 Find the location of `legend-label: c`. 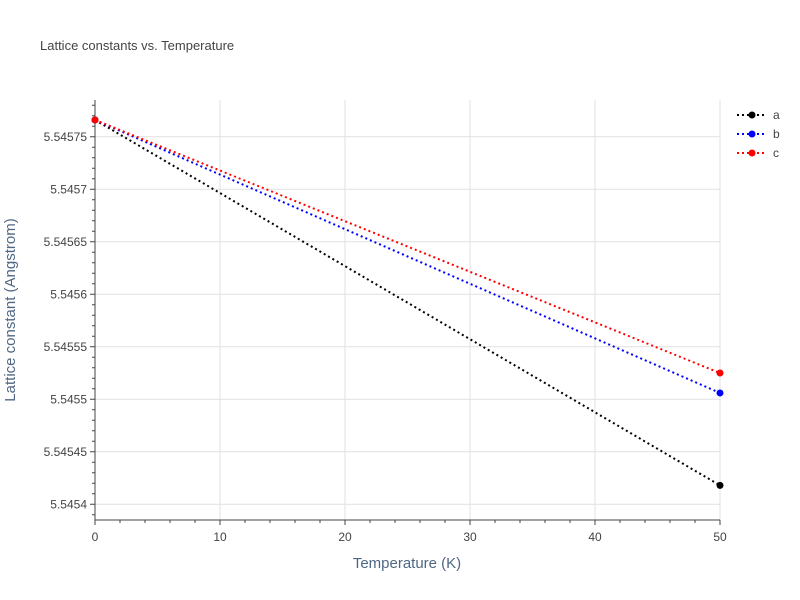

legend-label: c is located at coordinates (776, 153).